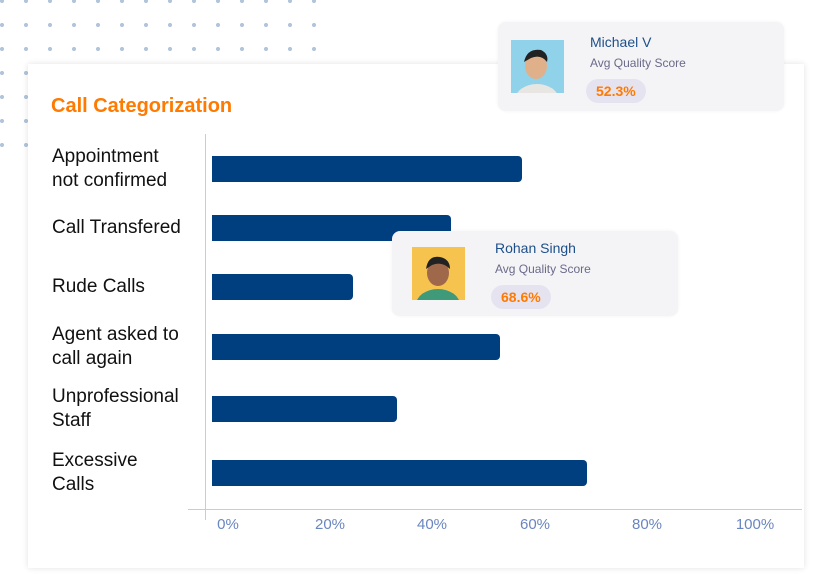 This screenshot has width=813, height=578. I want to click on chart-title: Call Categorization, so click(142, 106).